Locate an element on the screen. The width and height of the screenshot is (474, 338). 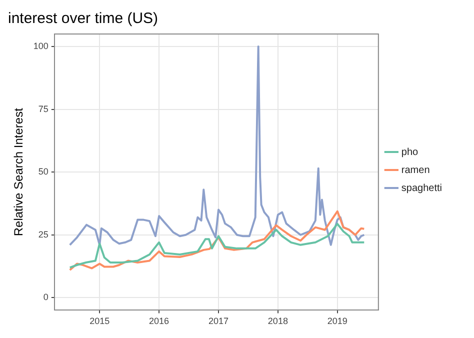
y-tick-label: 100 is located at coordinates (40, 46).